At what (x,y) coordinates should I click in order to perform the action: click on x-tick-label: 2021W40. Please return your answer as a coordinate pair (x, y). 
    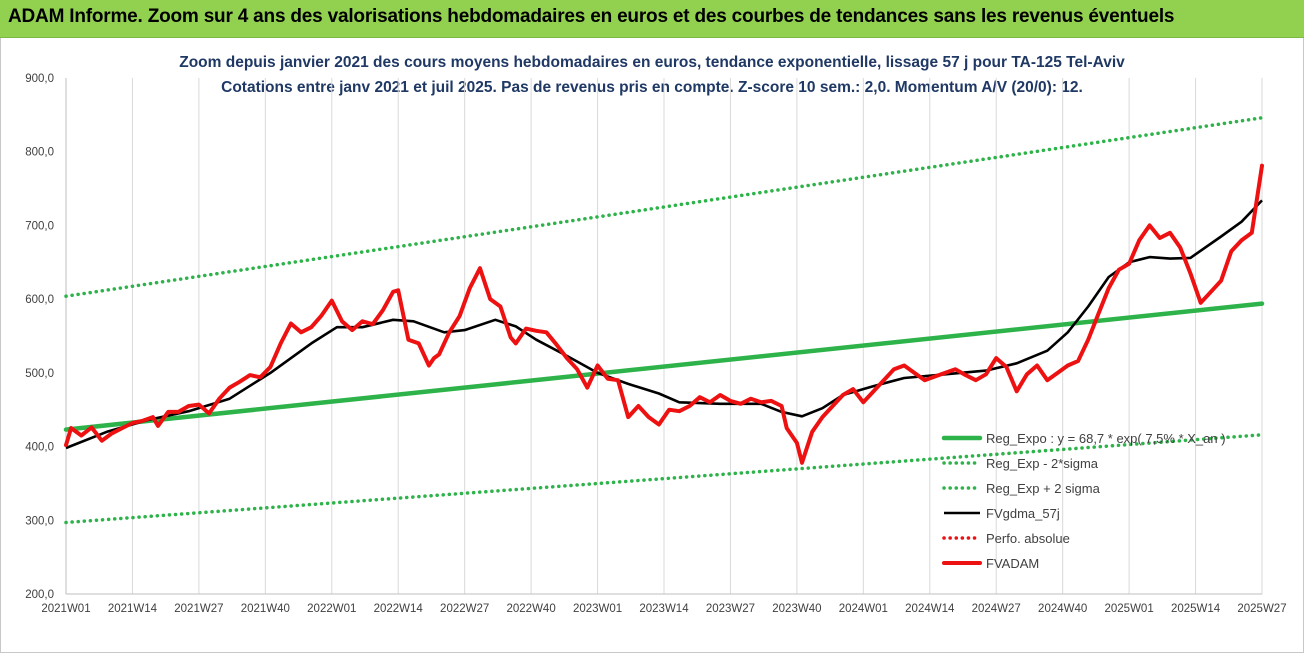
    Looking at the image, I should click on (265, 609).